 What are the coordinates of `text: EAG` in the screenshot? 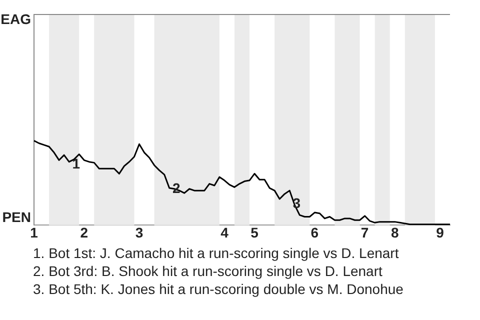 It's located at (16, 18).